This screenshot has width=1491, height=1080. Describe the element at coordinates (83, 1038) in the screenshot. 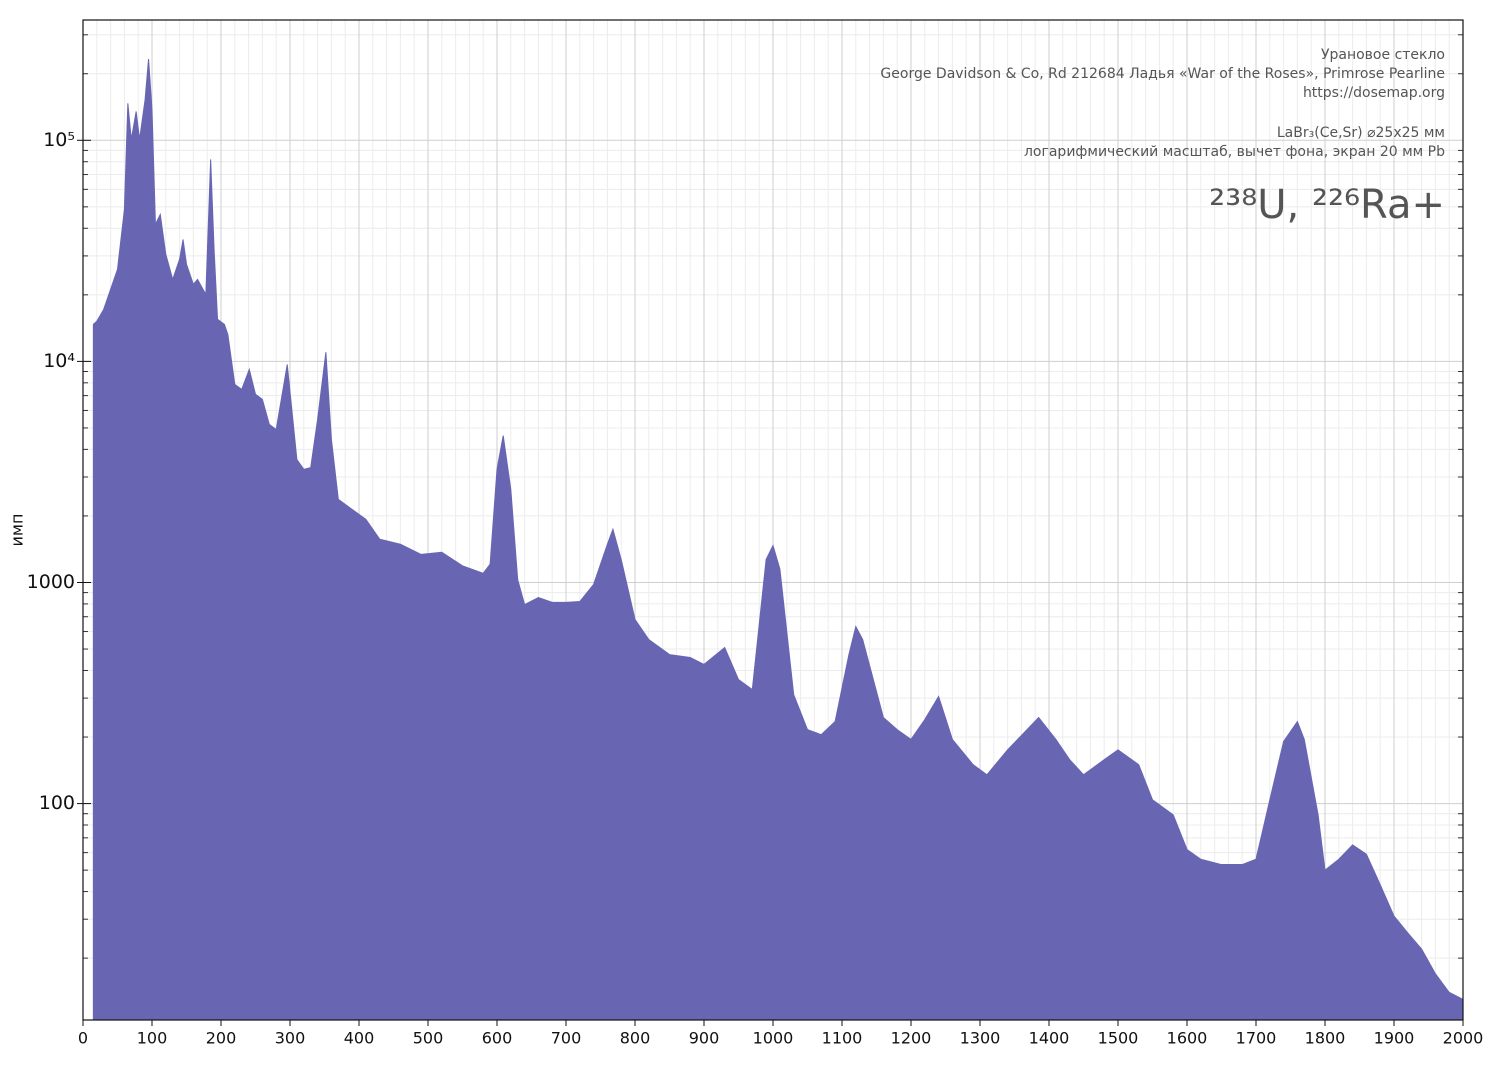

I see `x-tick-label: 0` at that location.